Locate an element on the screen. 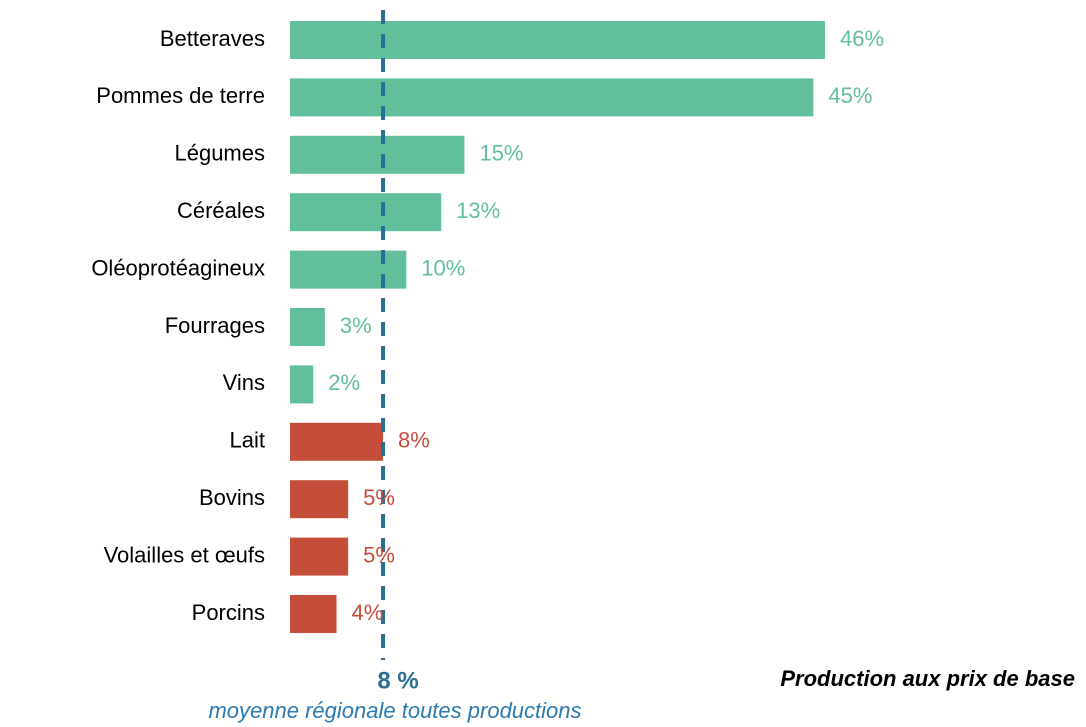 This screenshot has height=727, width=1086. reference-caption: moyenne régionale toutes productions is located at coordinates (394, 710).